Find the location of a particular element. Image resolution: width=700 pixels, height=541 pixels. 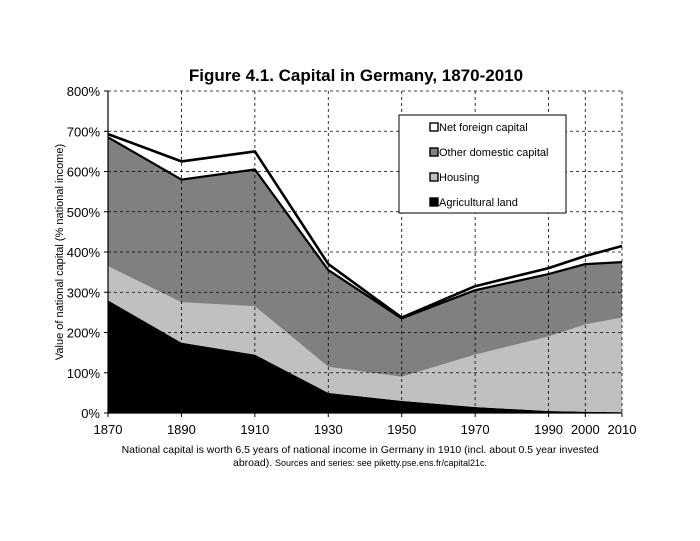

x-tick-label: 1970 is located at coordinates (475, 429).